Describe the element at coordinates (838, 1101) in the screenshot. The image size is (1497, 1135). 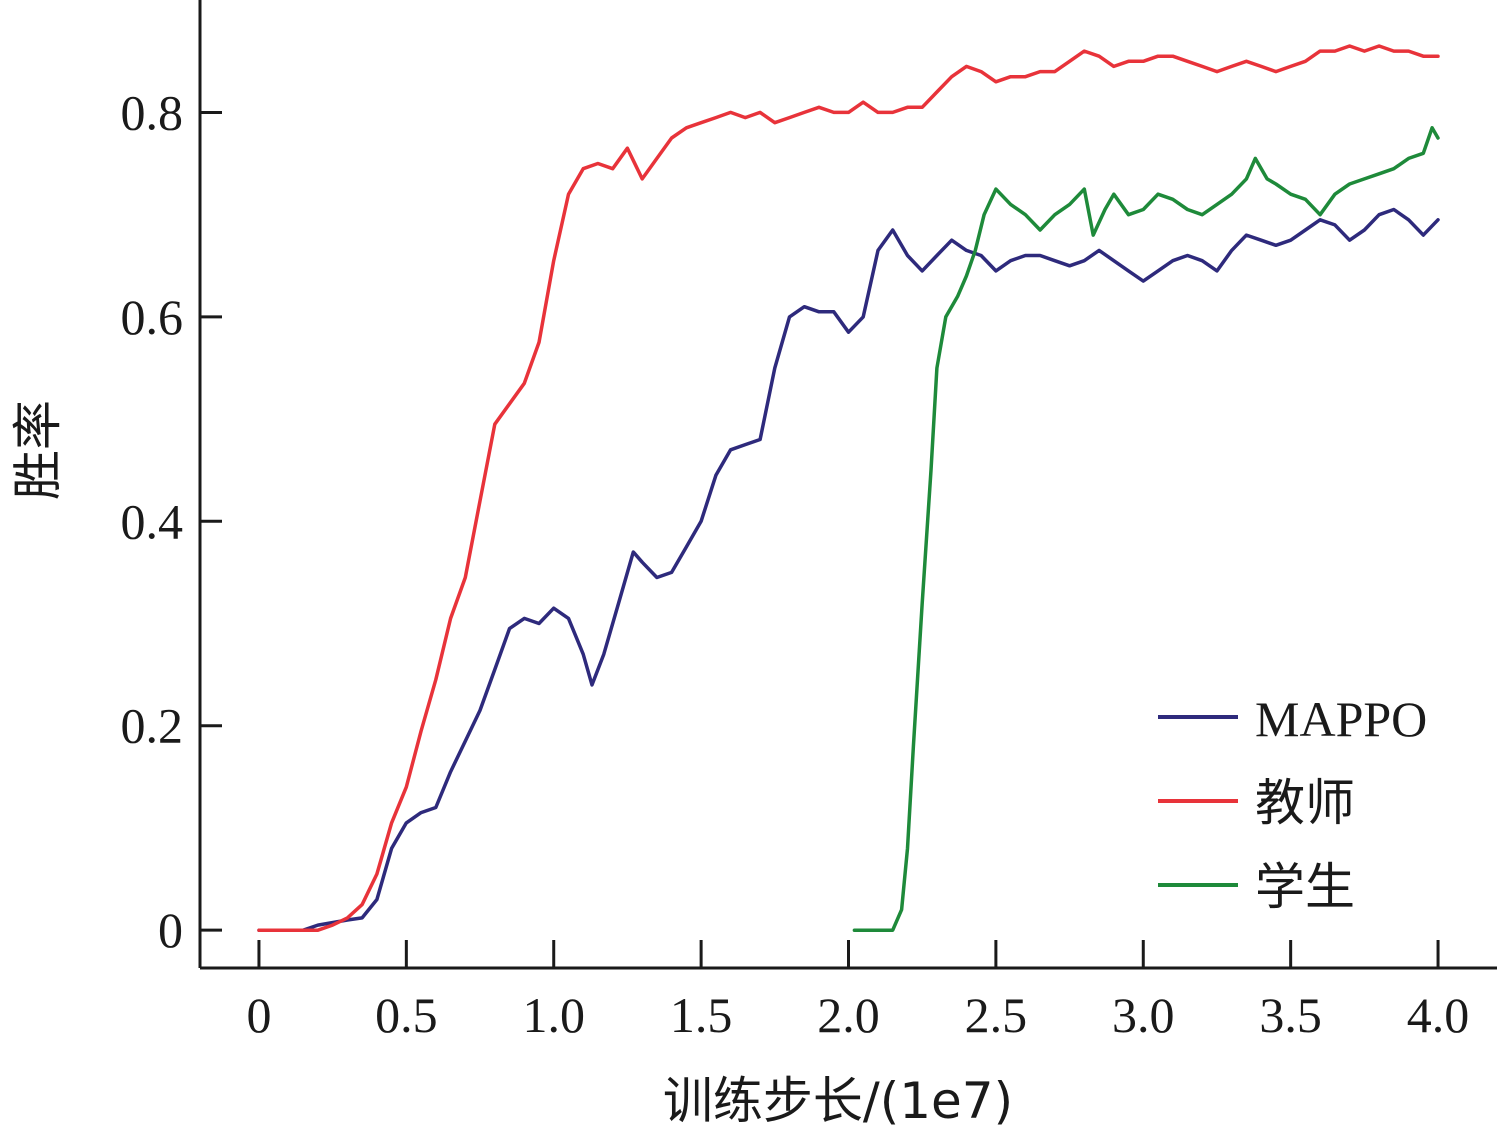
I see `x-axis-title: 训练步长/(1e7)` at that location.